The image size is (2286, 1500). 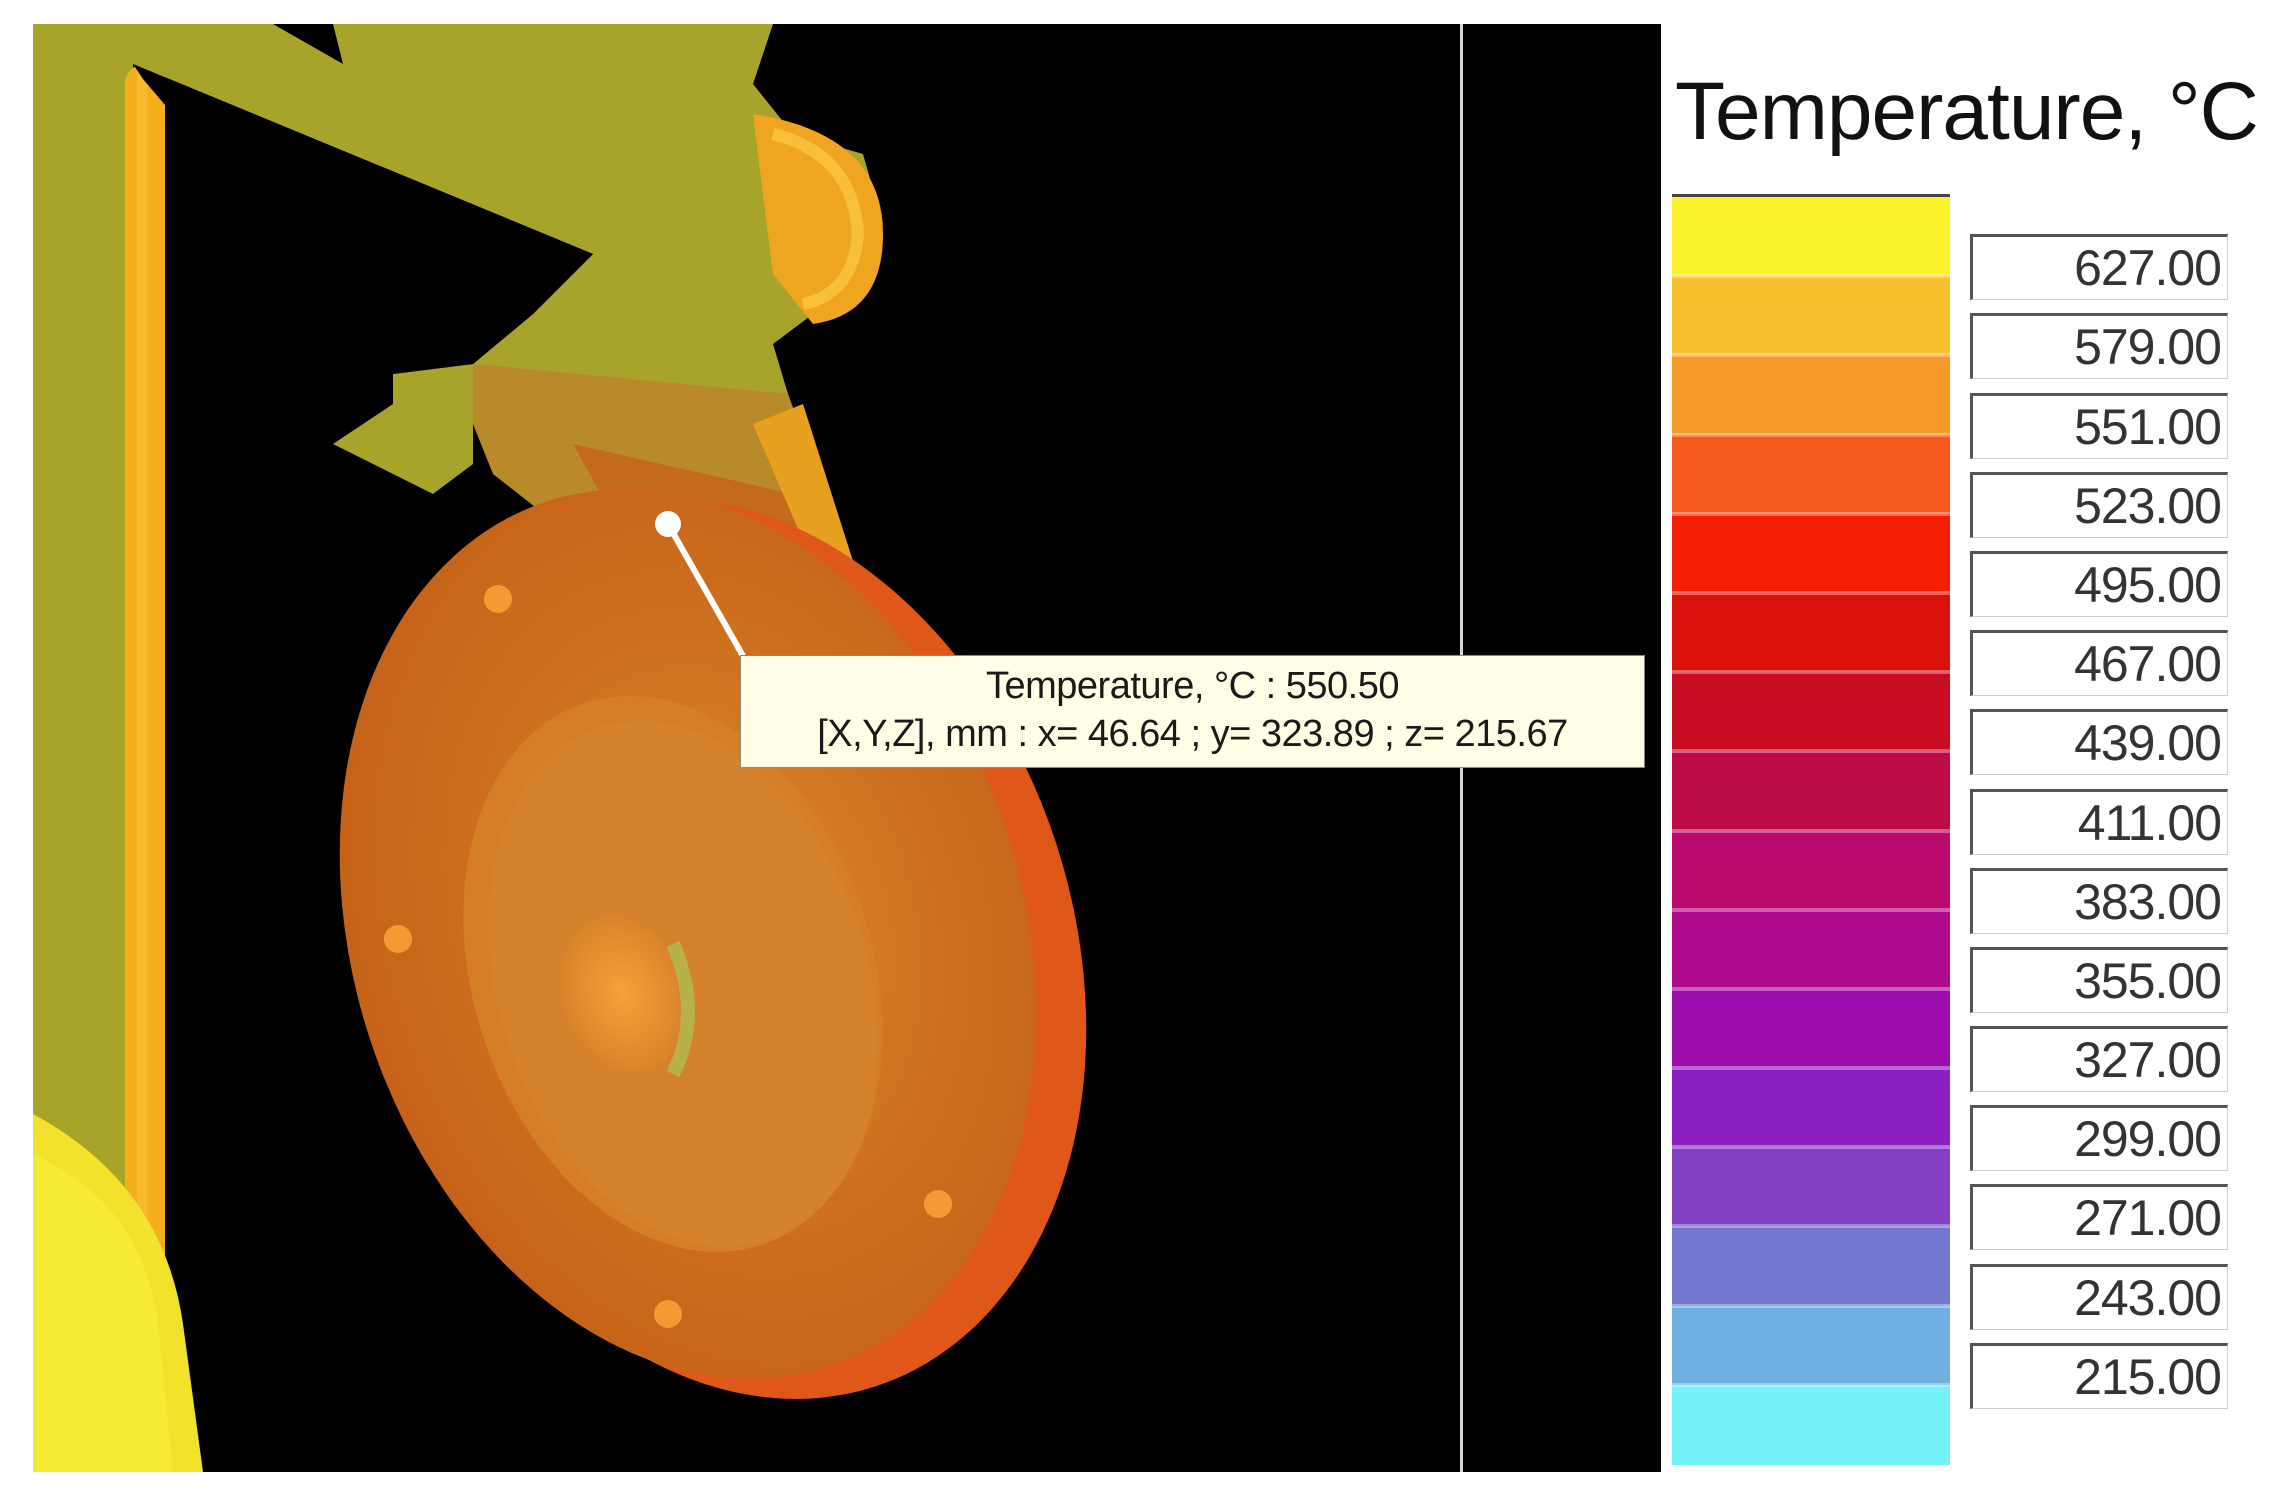 I want to click on legend-value-box: 467.00, so click(x=2099, y=663).